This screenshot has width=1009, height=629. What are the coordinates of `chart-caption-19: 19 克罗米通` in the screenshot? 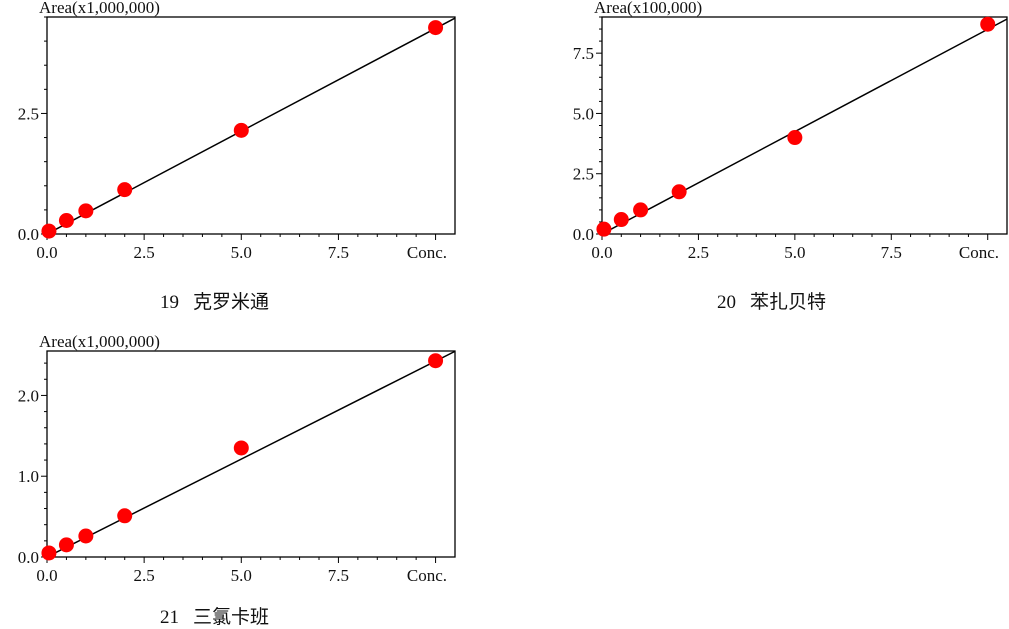 It's located at (214, 300).